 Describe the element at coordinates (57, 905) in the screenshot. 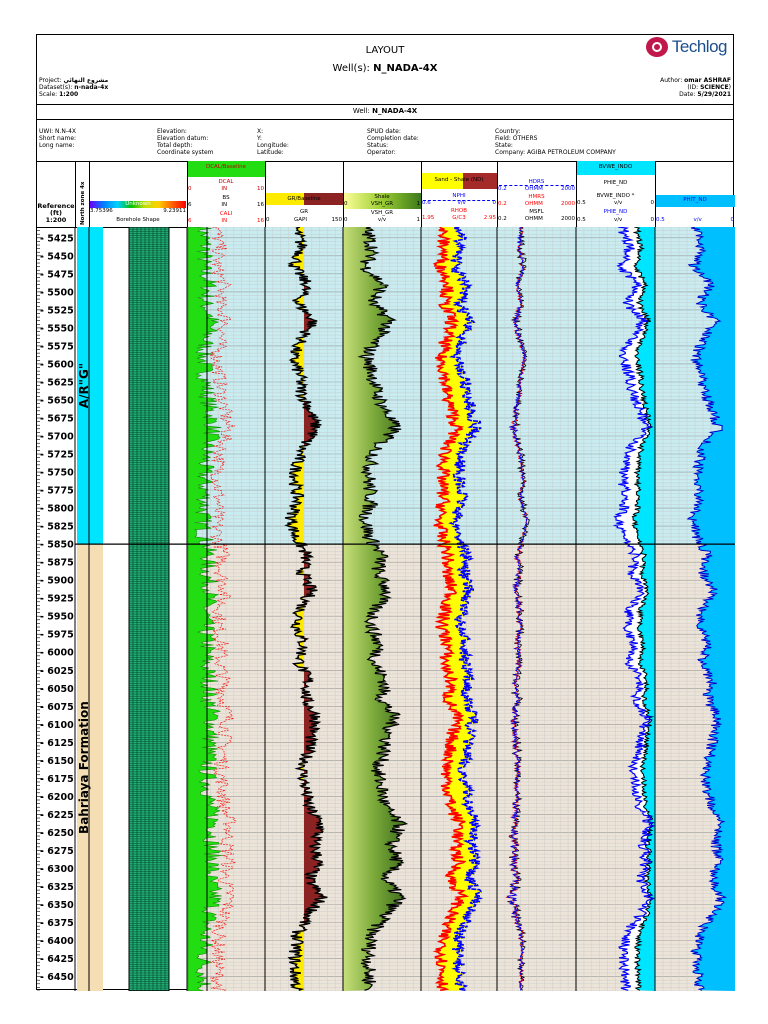

I see `depth-tick-label: - 6350` at that location.